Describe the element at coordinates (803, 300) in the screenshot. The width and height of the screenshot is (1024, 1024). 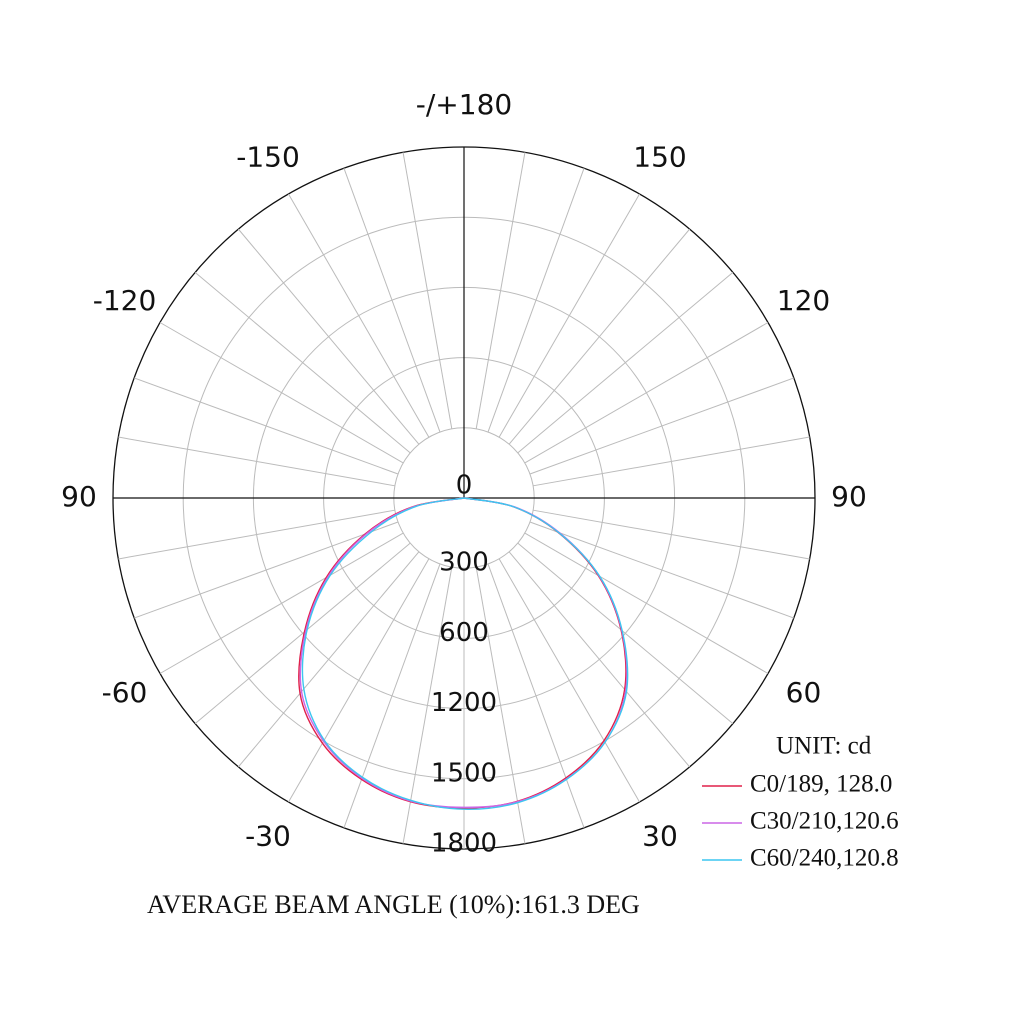
I see `theta-tick-label: 120` at that location.